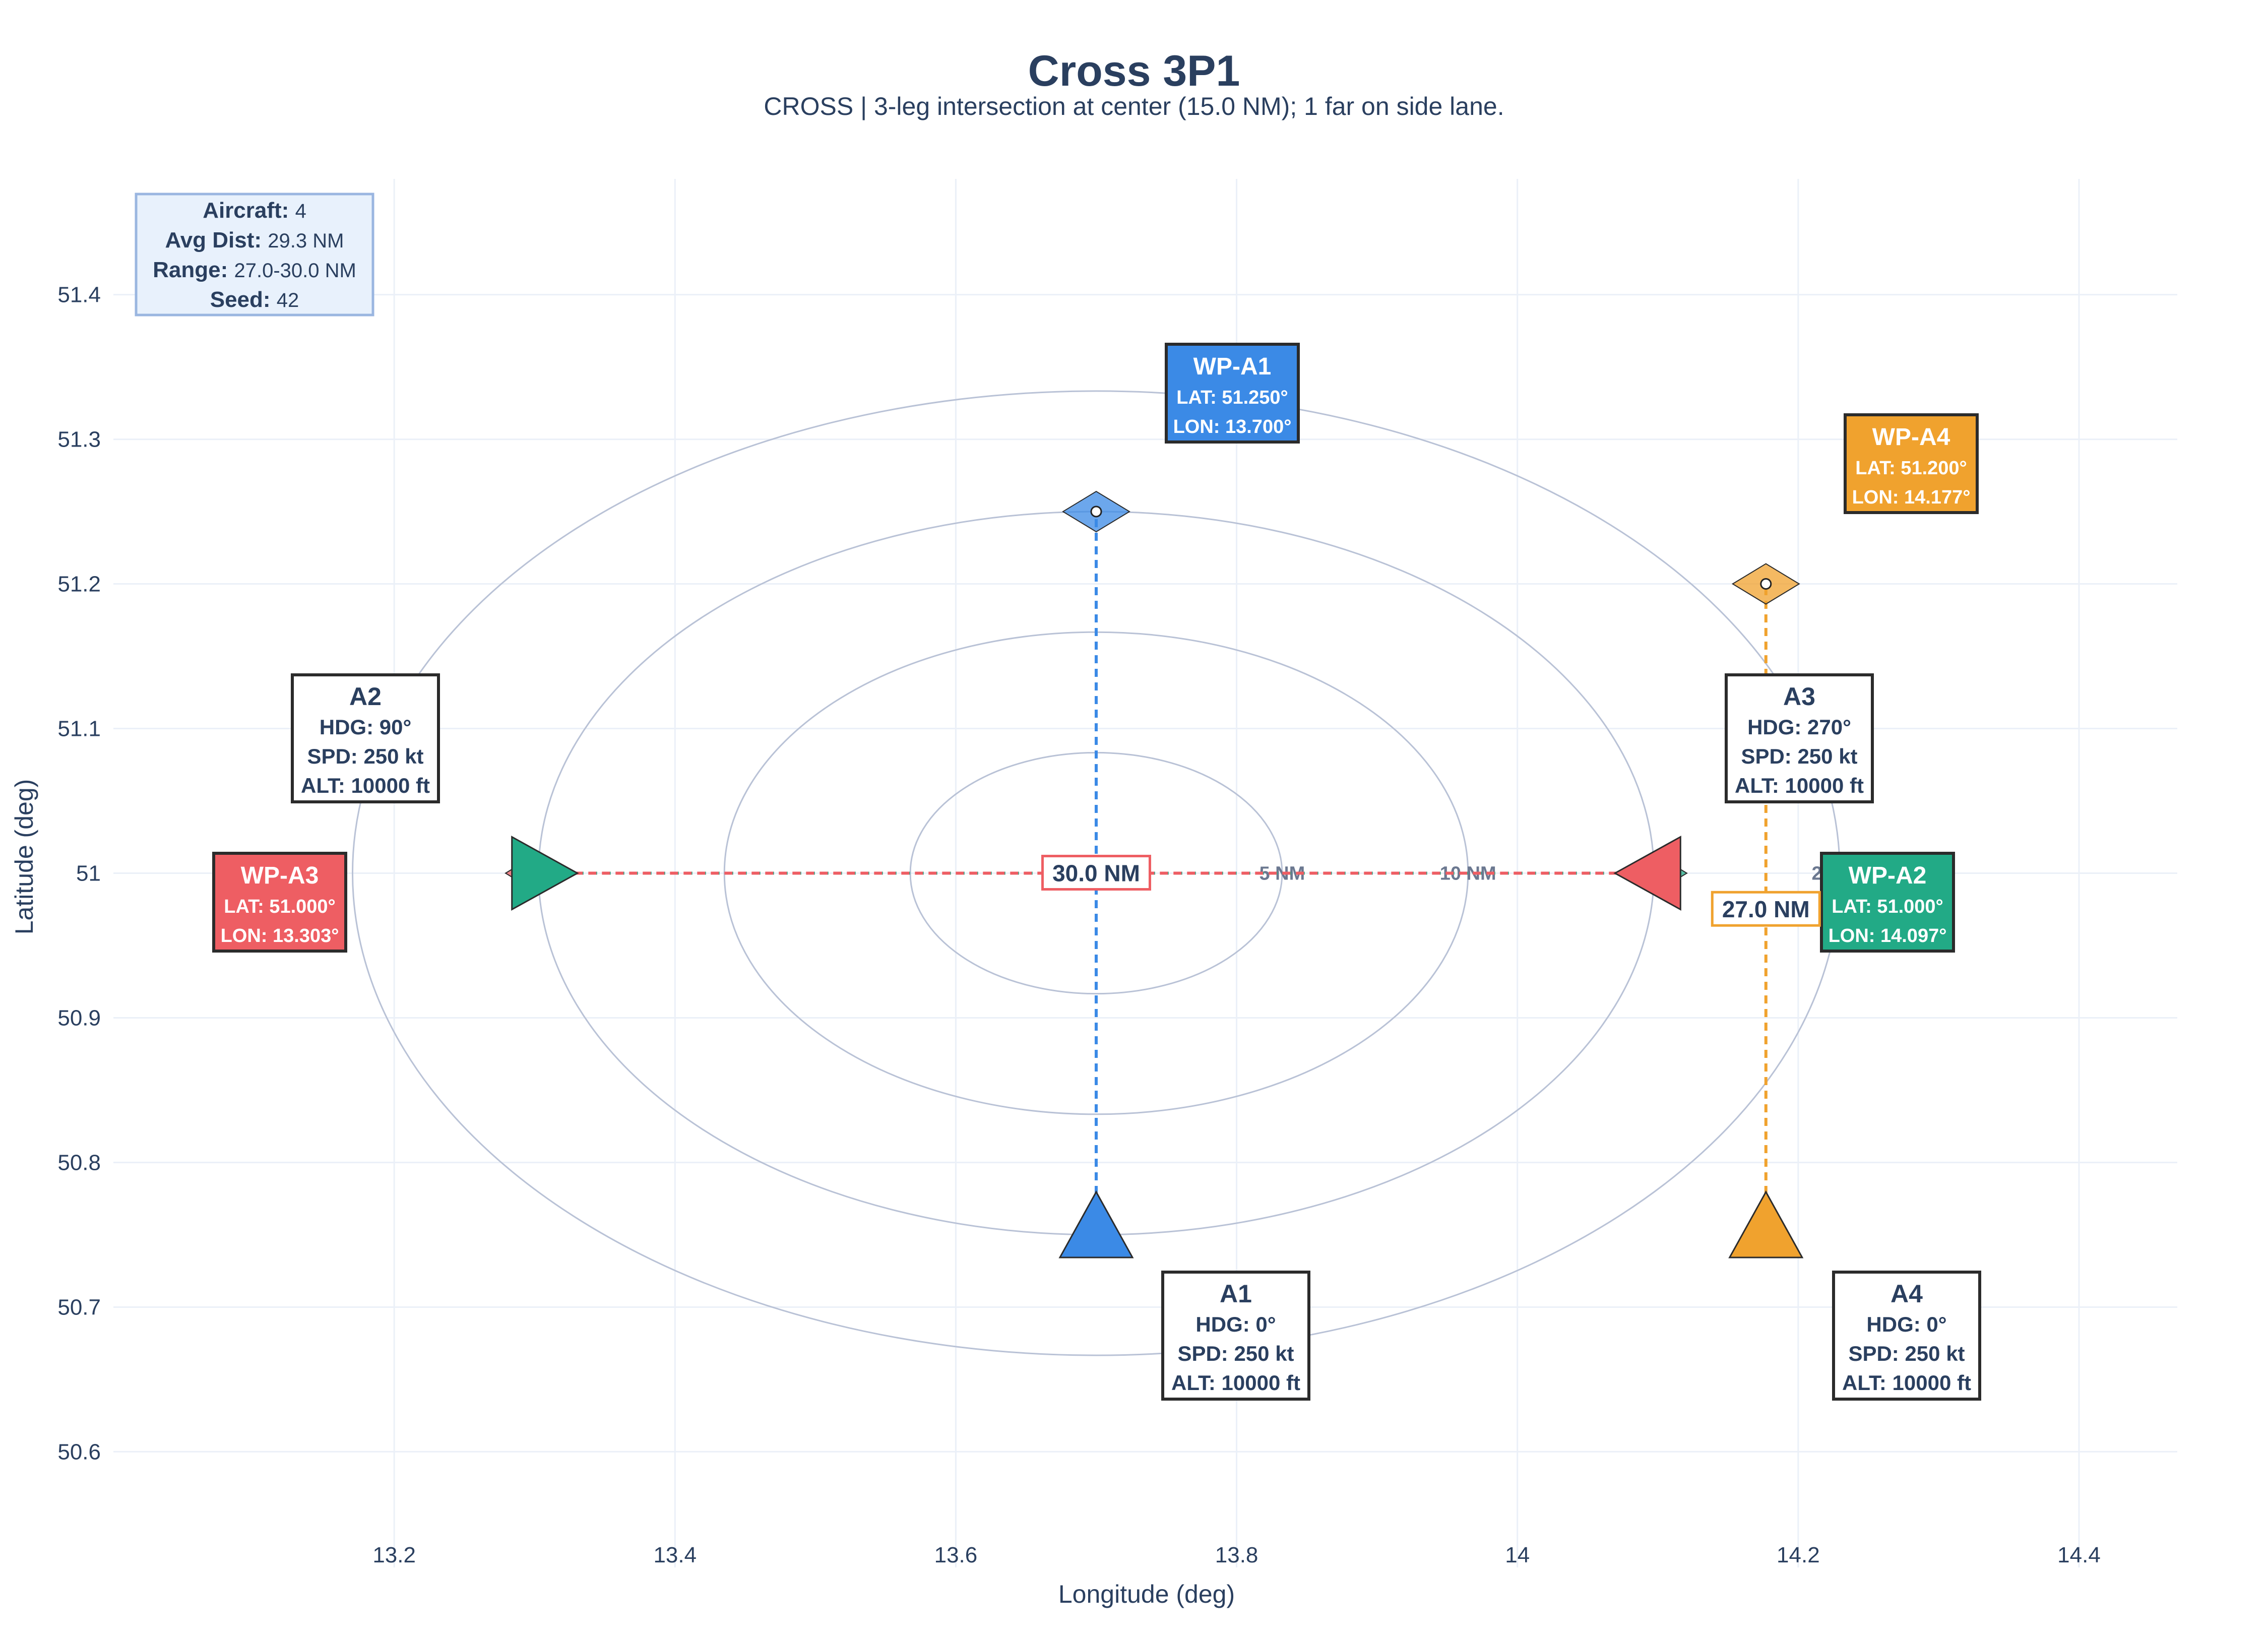  Describe the element at coordinates (675, 1555) in the screenshot. I see `x-tick-label: 13.4` at that location.